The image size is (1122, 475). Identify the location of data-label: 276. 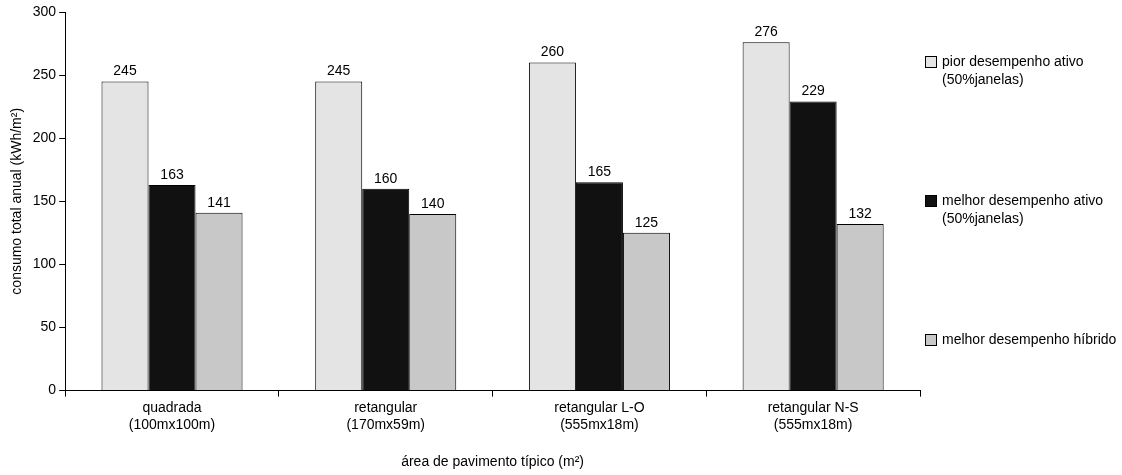
(766, 31).